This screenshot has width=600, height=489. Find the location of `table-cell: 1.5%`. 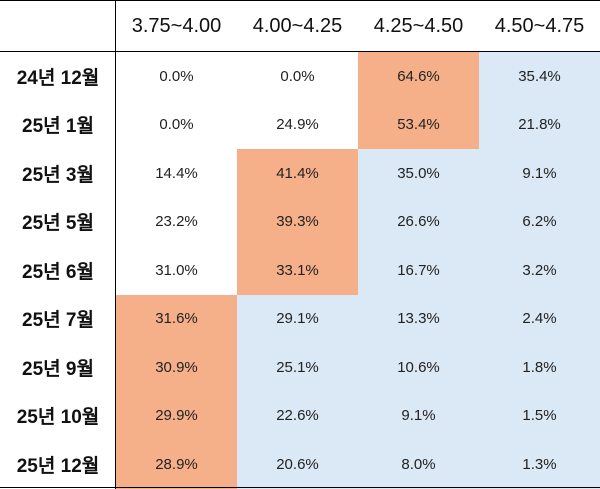

table-cell: 1.5% is located at coordinates (539, 415).